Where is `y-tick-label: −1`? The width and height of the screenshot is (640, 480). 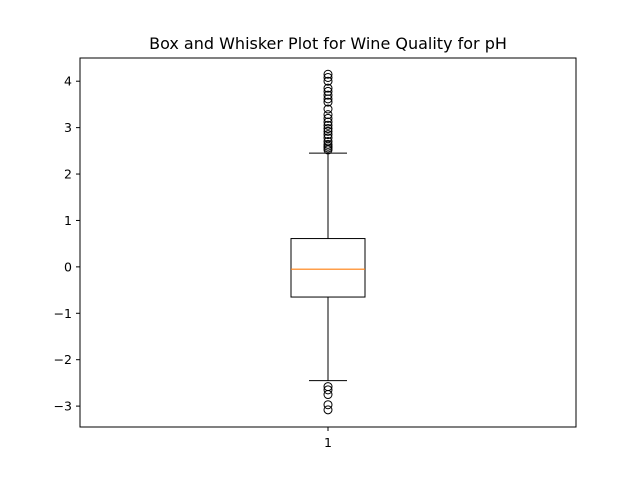 y-tick-label: −1 is located at coordinates (63, 313).